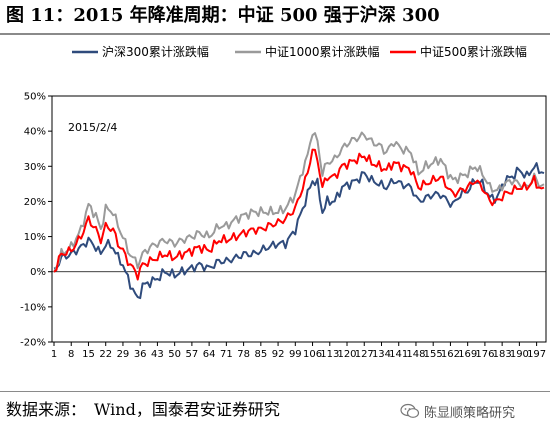 This screenshot has width=550, height=428. I want to click on x-tick-label: 148, so click(415, 354).